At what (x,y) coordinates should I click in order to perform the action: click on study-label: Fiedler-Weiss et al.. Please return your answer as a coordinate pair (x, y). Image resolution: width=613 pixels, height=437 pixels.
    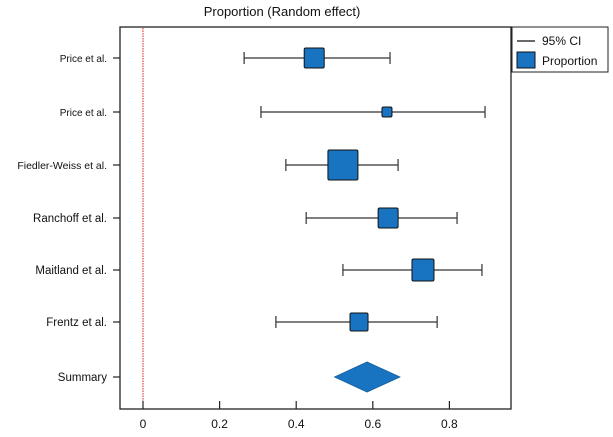
    Looking at the image, I should click on (62, 166).